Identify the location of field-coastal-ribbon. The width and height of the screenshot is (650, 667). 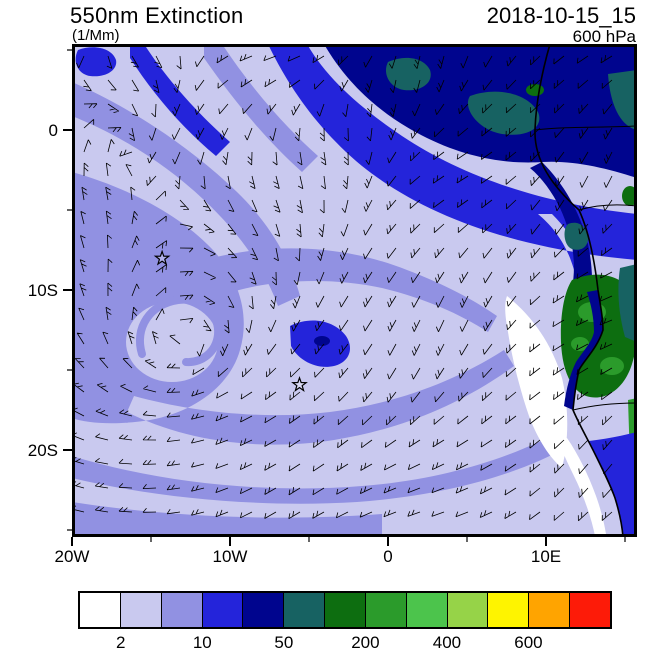
(583, 350).